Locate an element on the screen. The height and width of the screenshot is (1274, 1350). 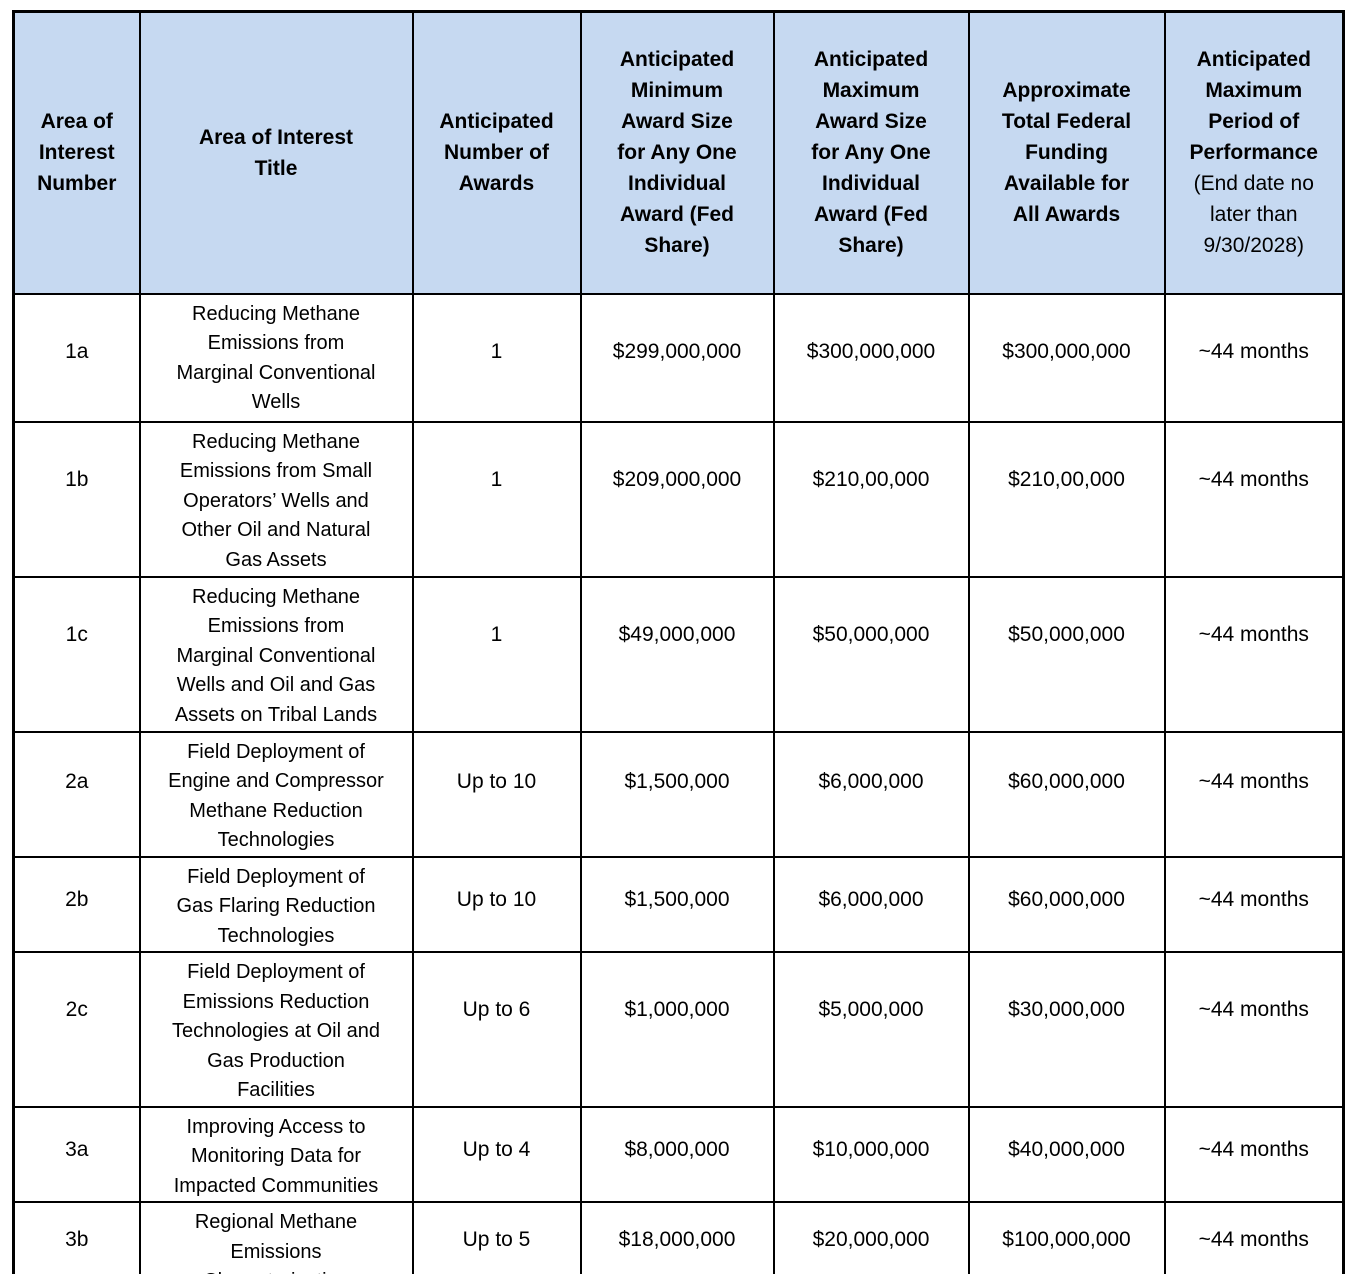
col-header-label: Anticipated Number of Awards is located at coordinates (496, 153).